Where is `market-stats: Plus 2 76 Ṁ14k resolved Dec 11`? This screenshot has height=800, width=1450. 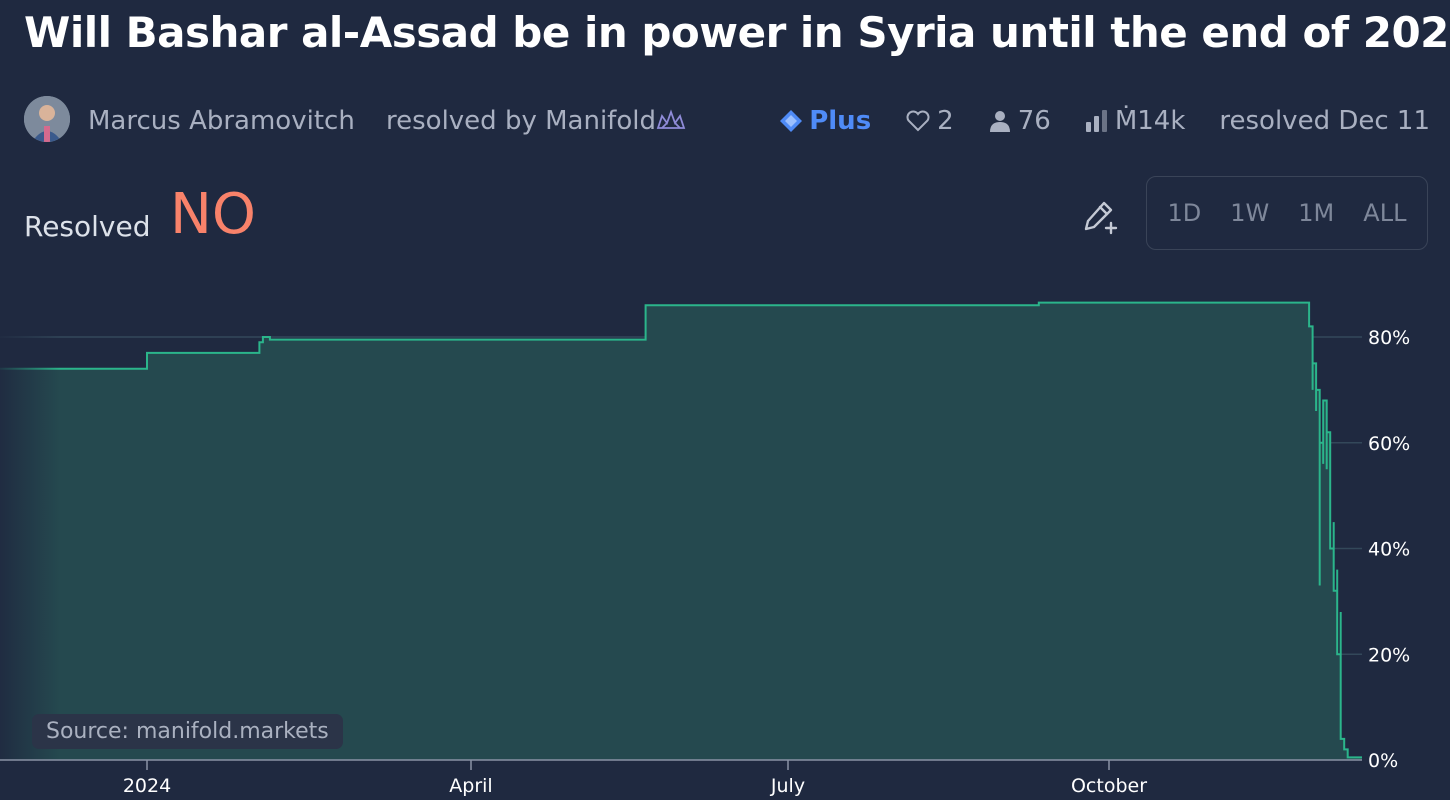
market-stats: Plus 2 76 Ṁ14k resolved Dec 11 is located at coordinates (1087, 121).